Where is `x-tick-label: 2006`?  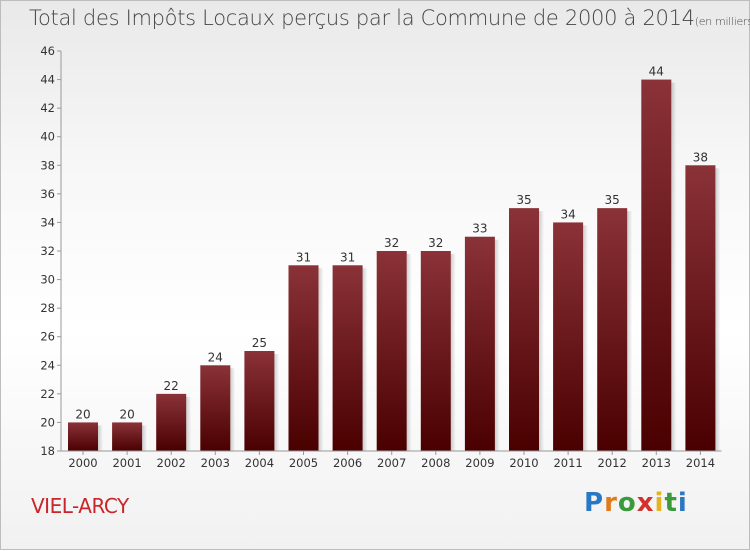
x-tick-label: 2006 is located at coordinates (347, 463).